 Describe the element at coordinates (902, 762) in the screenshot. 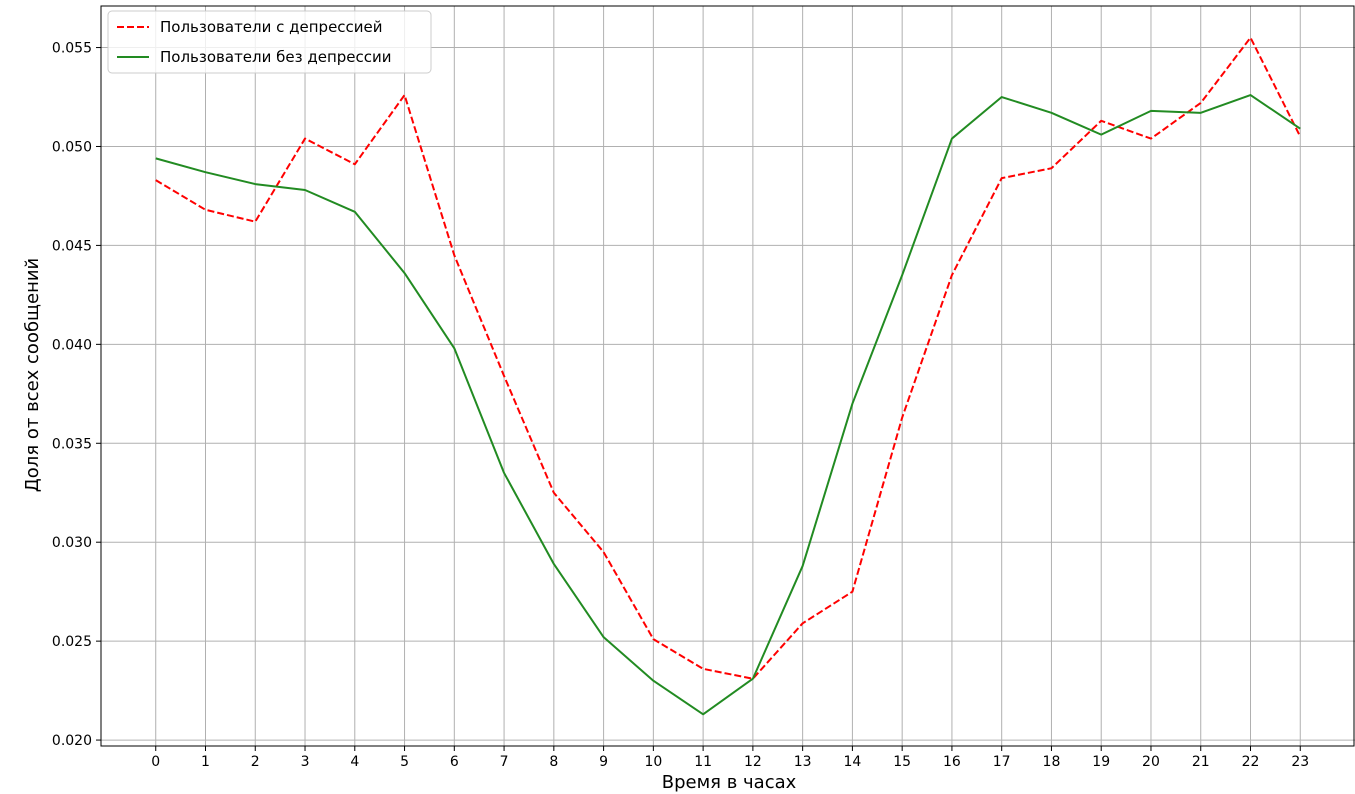

I see `x-tick-label: 15` at that location.